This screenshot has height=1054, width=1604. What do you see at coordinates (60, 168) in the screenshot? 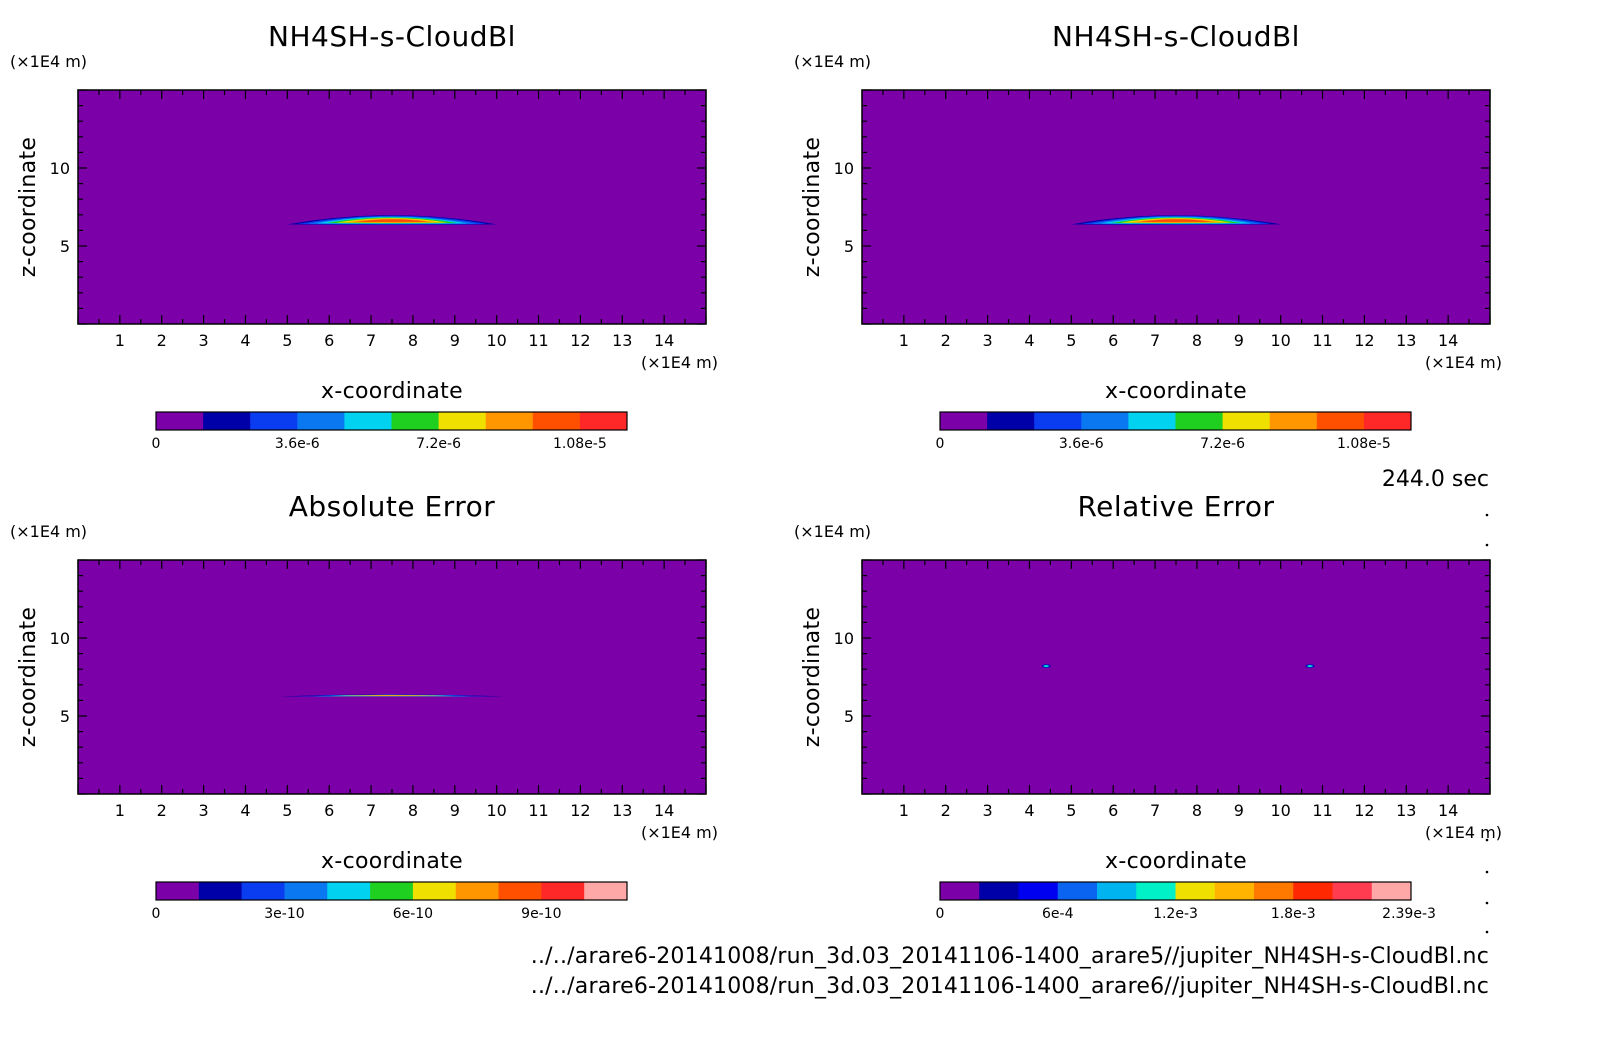
I see `y-tick-label: 10` at bounding box center [60, 168].